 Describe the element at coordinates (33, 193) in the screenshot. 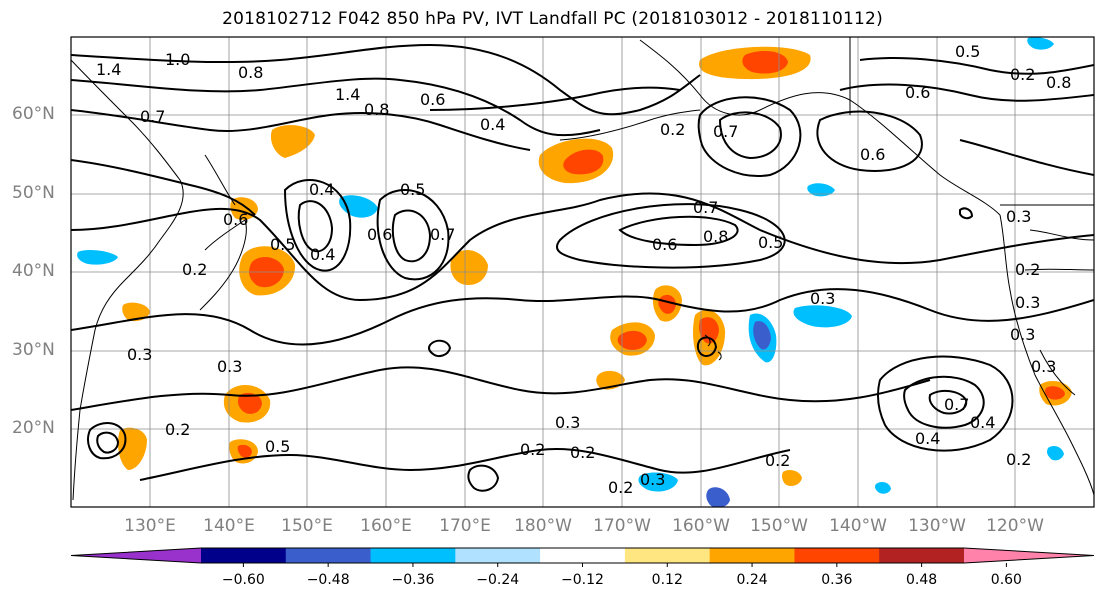

I see `lat-label: 50°N` at that location.